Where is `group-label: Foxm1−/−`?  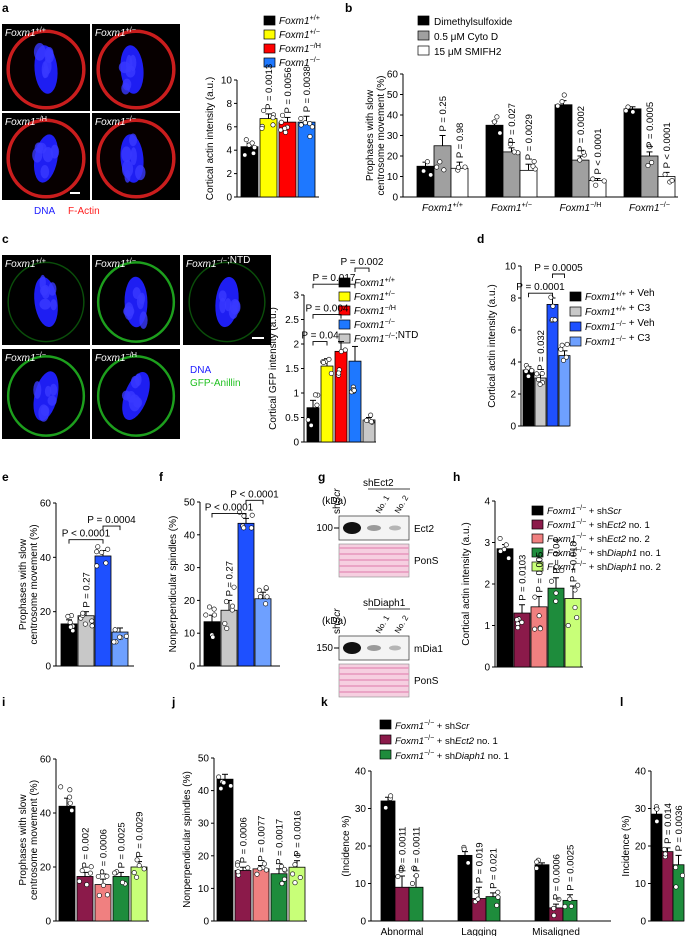 group-label: Foxm1−/− is located at coordinates (649, 207).